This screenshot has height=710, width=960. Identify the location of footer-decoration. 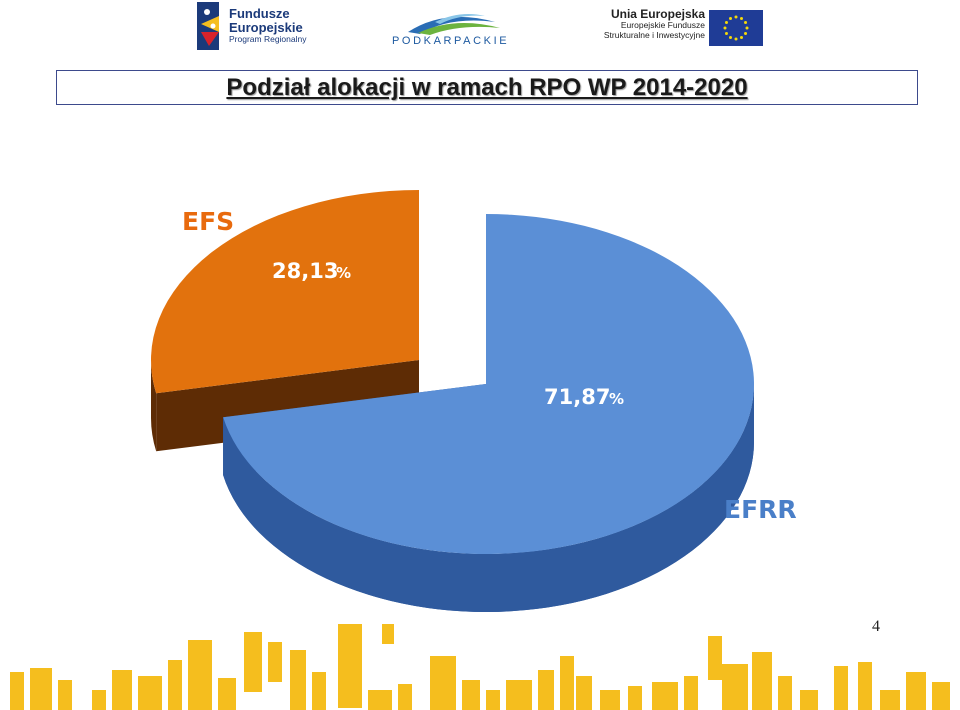
(480, 667).